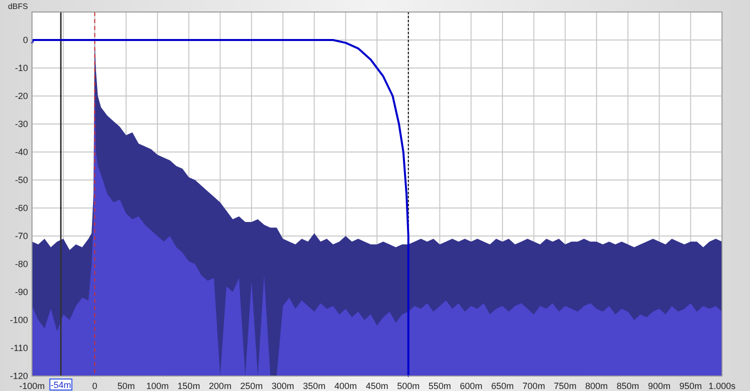  What do you see at coordinates (21, 152) in the screenshot?
I see `y-tick-label: -40` at bounding box center [21, 152].